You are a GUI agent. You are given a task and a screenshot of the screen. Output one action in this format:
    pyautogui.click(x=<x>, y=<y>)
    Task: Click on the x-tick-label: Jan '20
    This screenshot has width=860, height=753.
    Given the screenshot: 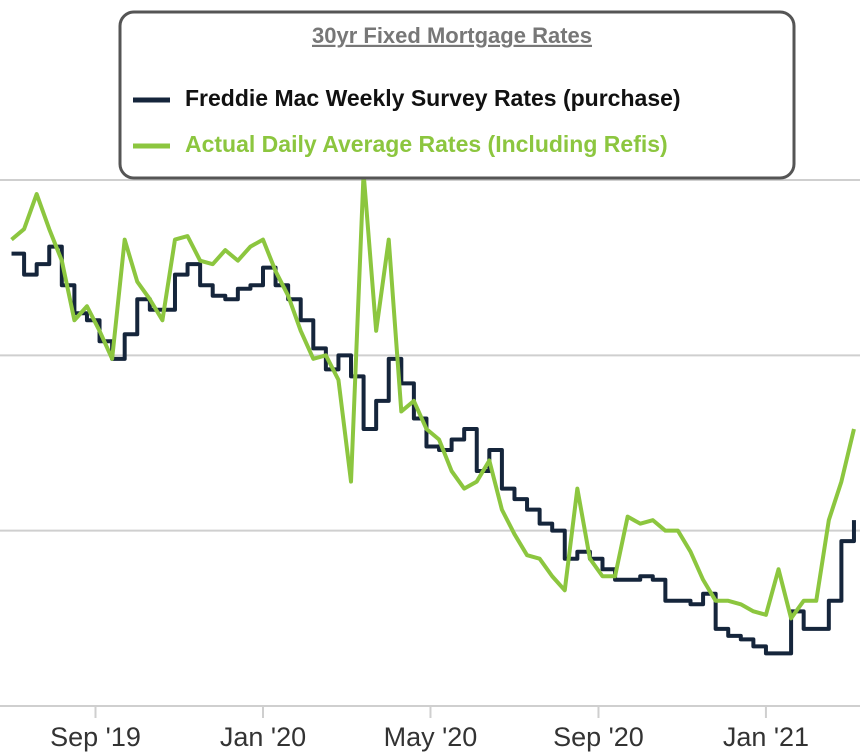 What is the action you would take?
    pyautogui.click(x=263, y=737)
    